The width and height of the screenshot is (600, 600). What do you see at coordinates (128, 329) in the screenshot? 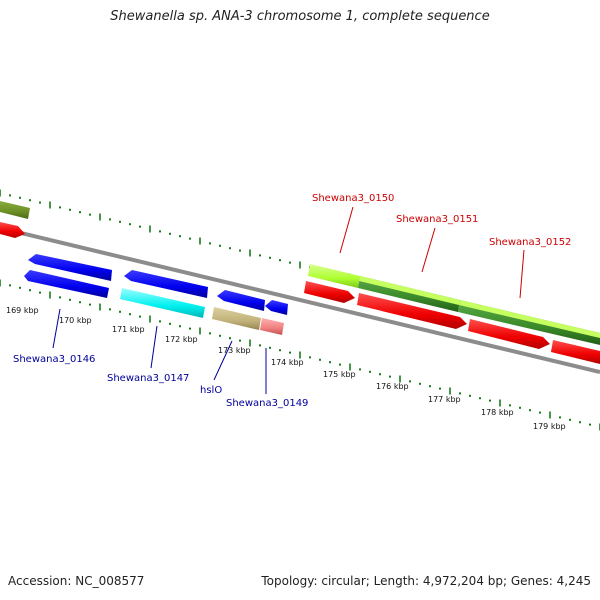
I see `tick-label-171: 171 kbp` at bounding box center [128, 329].